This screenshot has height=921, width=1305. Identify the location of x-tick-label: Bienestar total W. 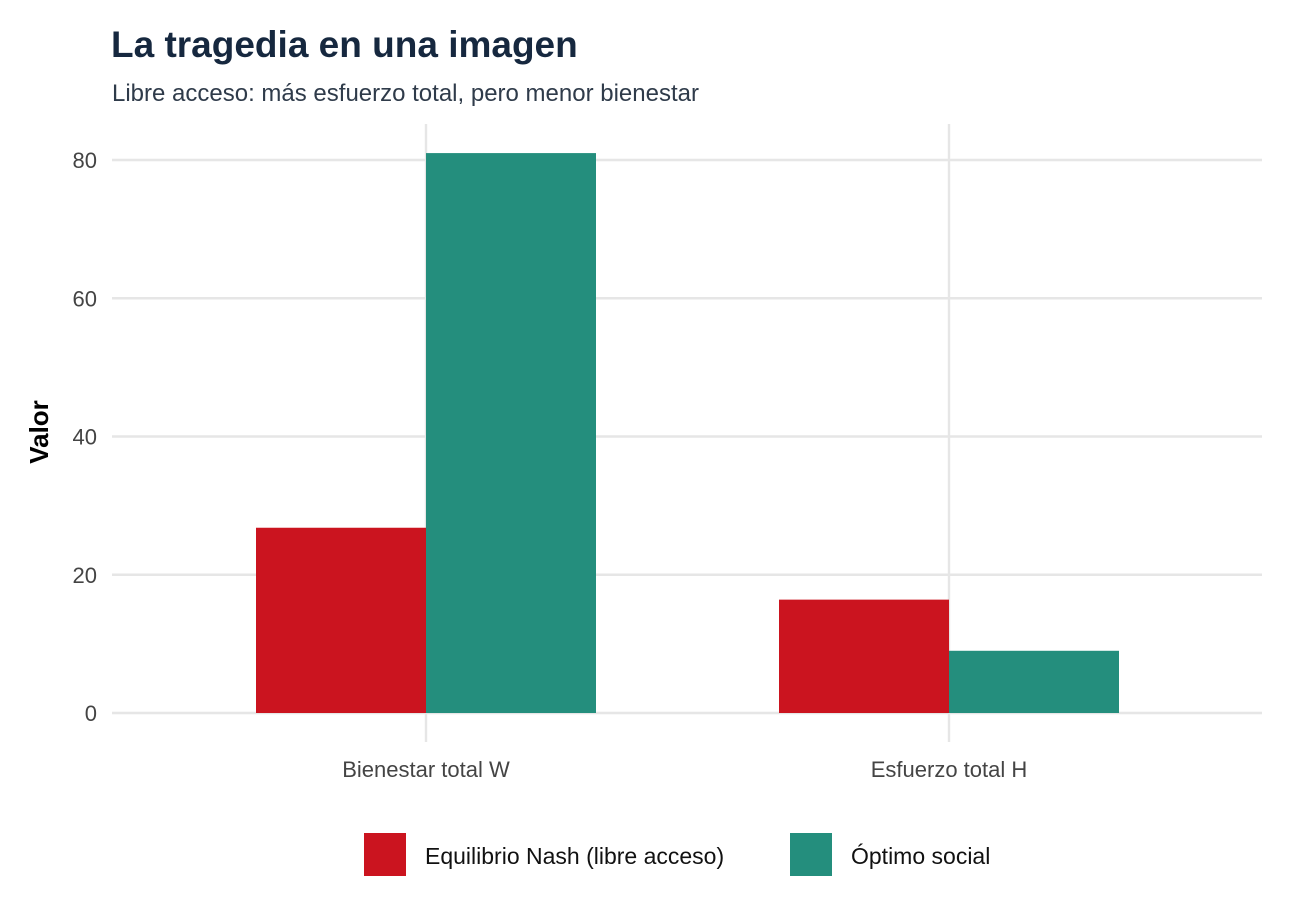
(426, 769).